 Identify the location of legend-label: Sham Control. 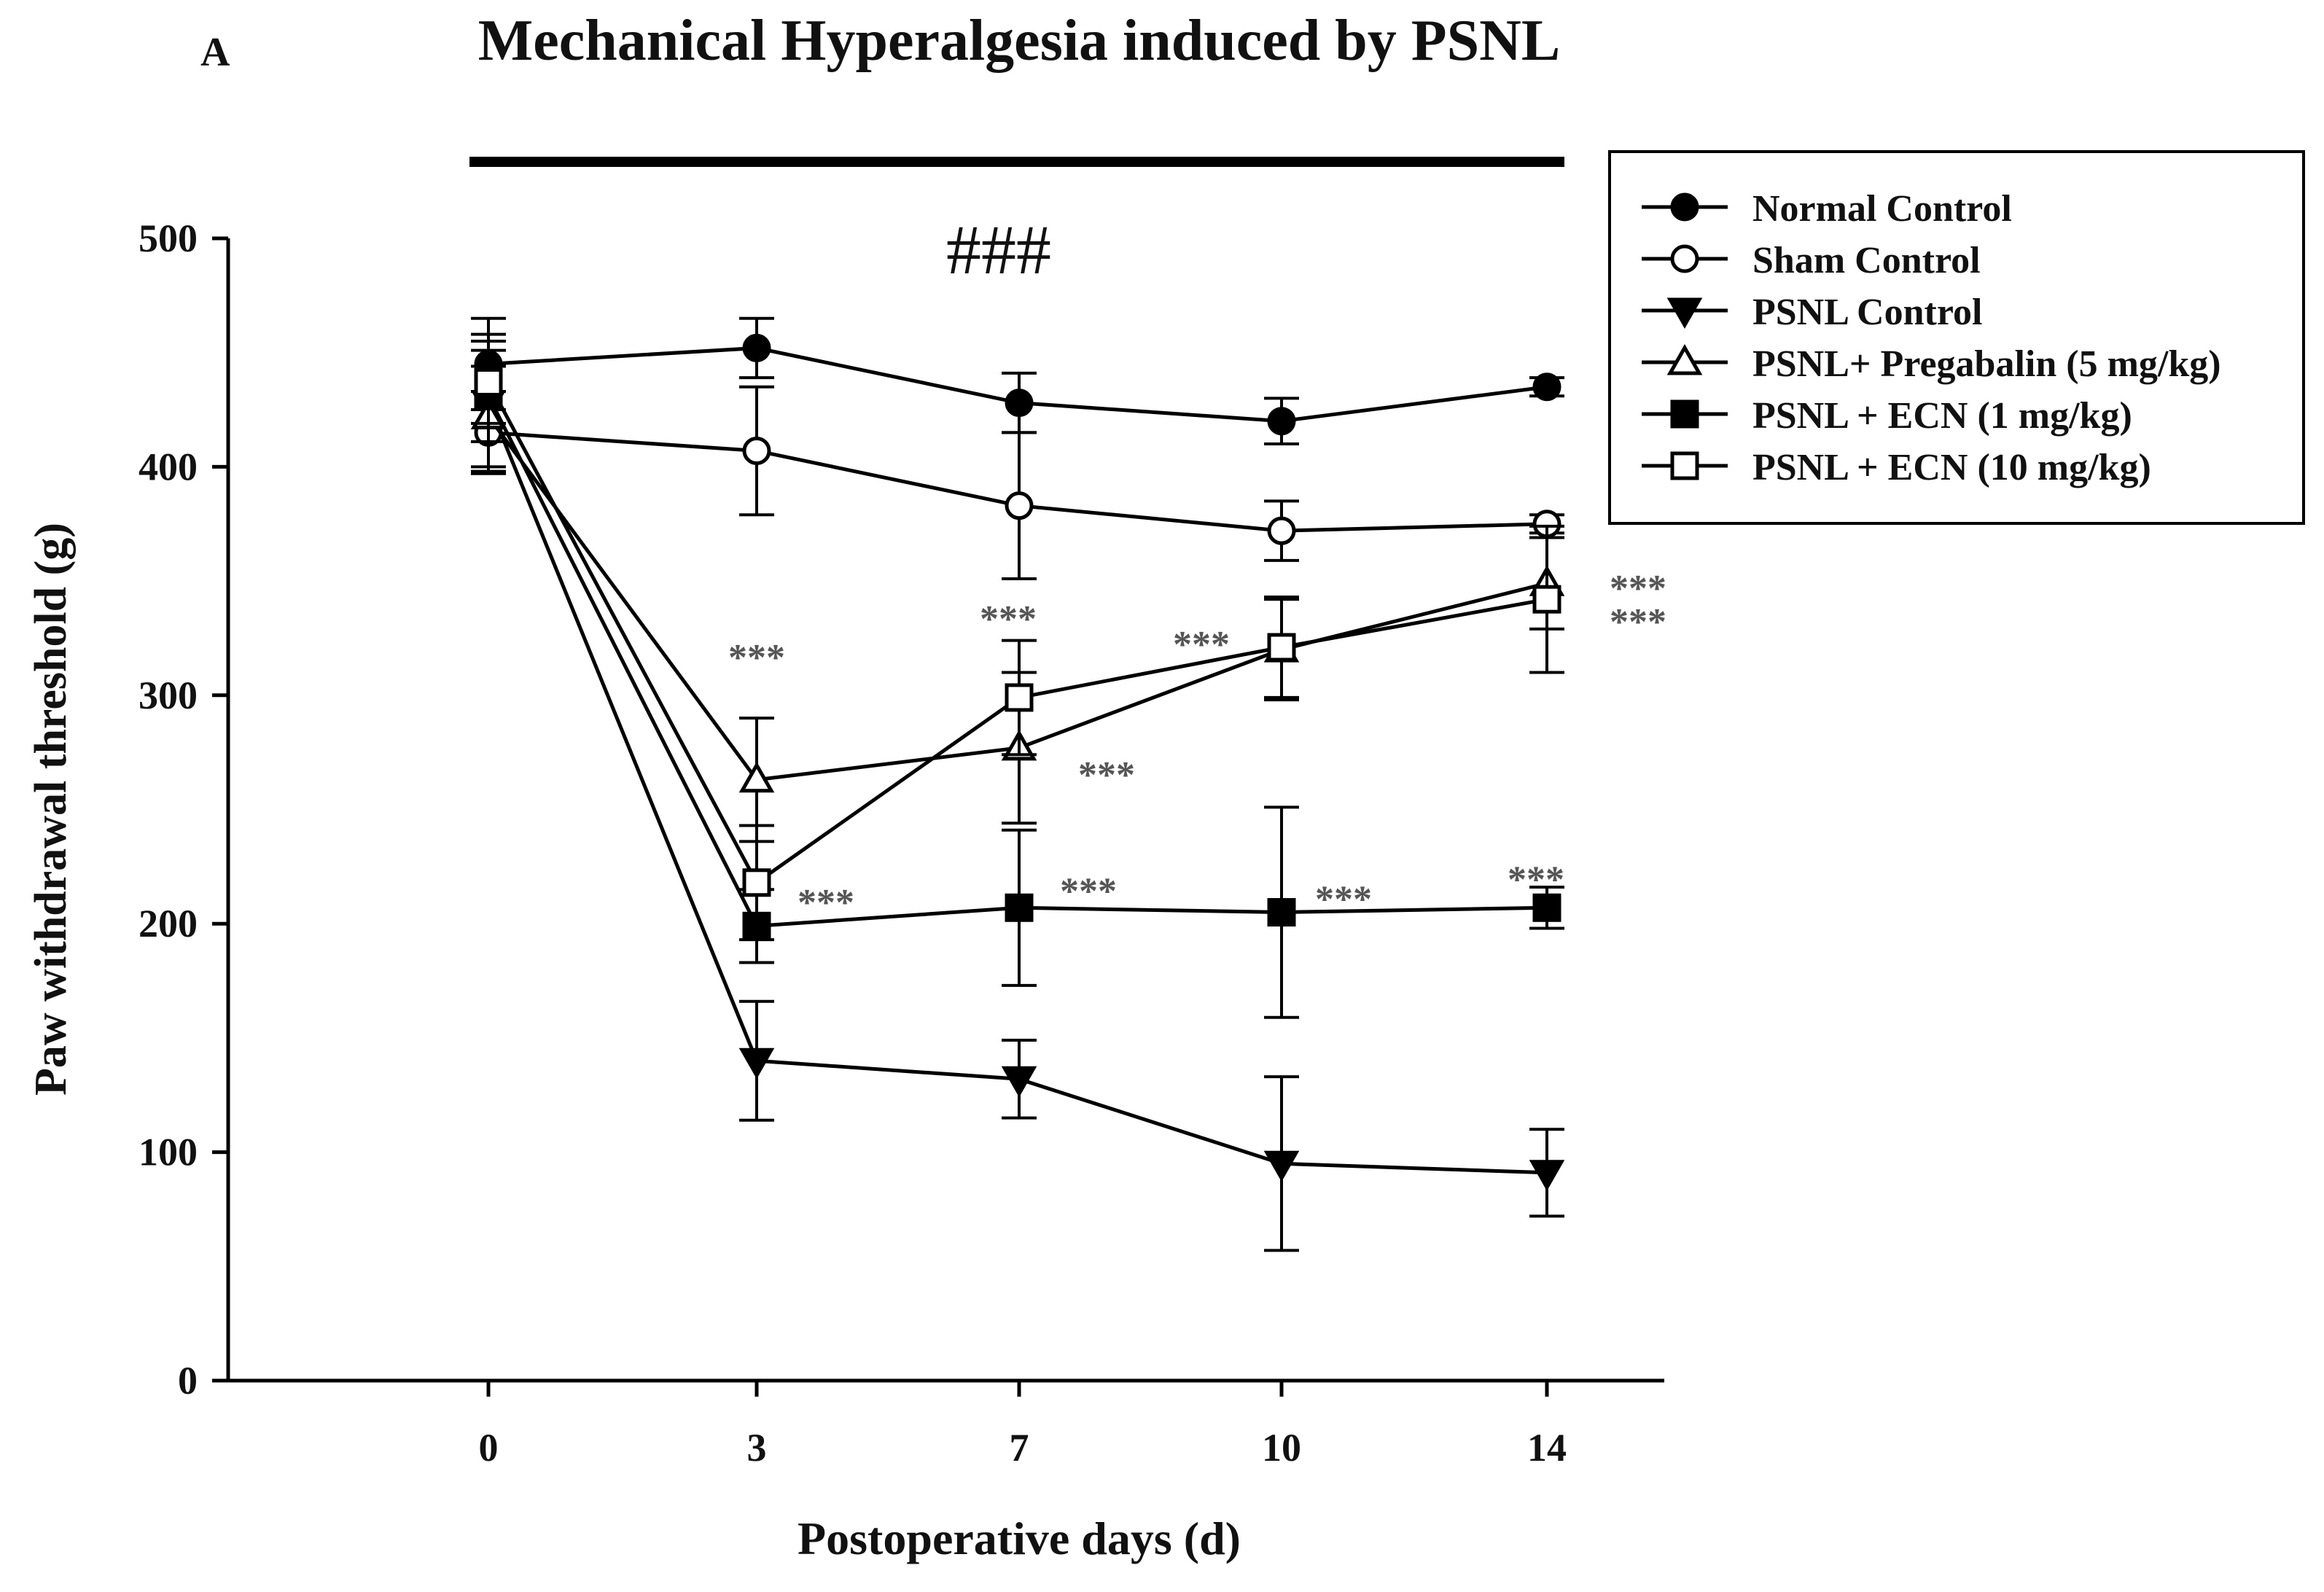
(1866, 260).